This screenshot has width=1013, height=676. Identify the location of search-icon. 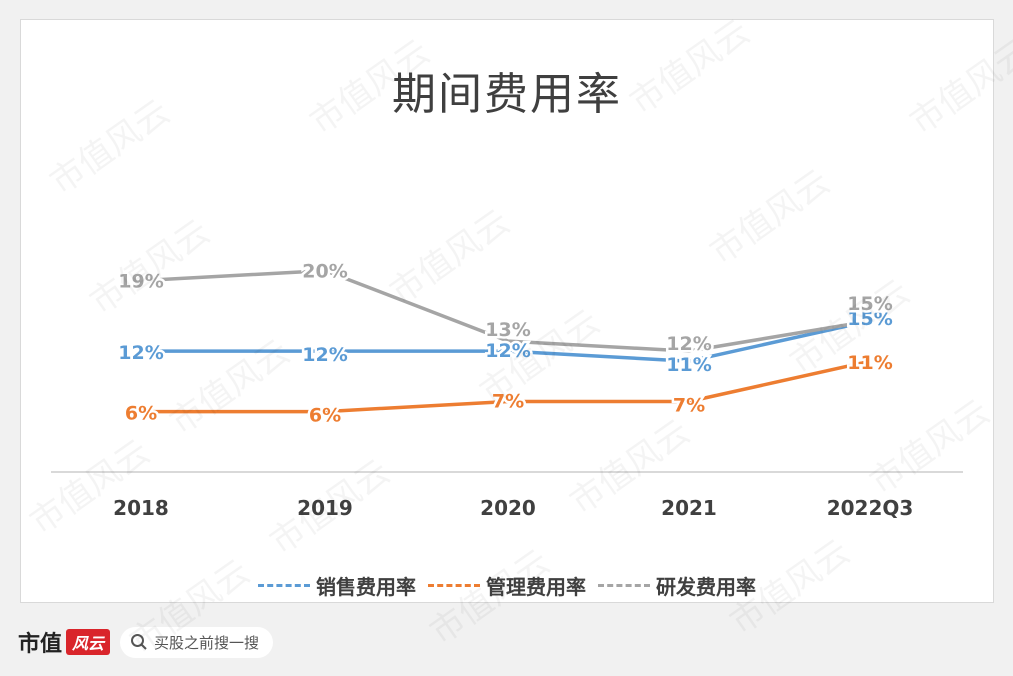
(139, 642).